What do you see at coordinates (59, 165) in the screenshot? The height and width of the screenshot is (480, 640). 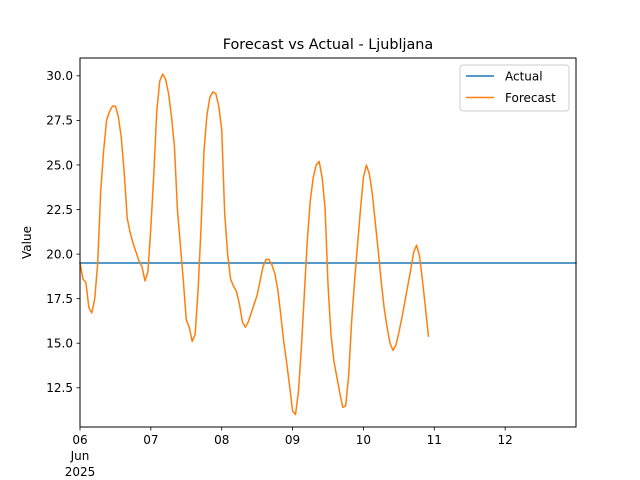 I see `y-tick-label: 25.0` at bounding box center [59, 165].